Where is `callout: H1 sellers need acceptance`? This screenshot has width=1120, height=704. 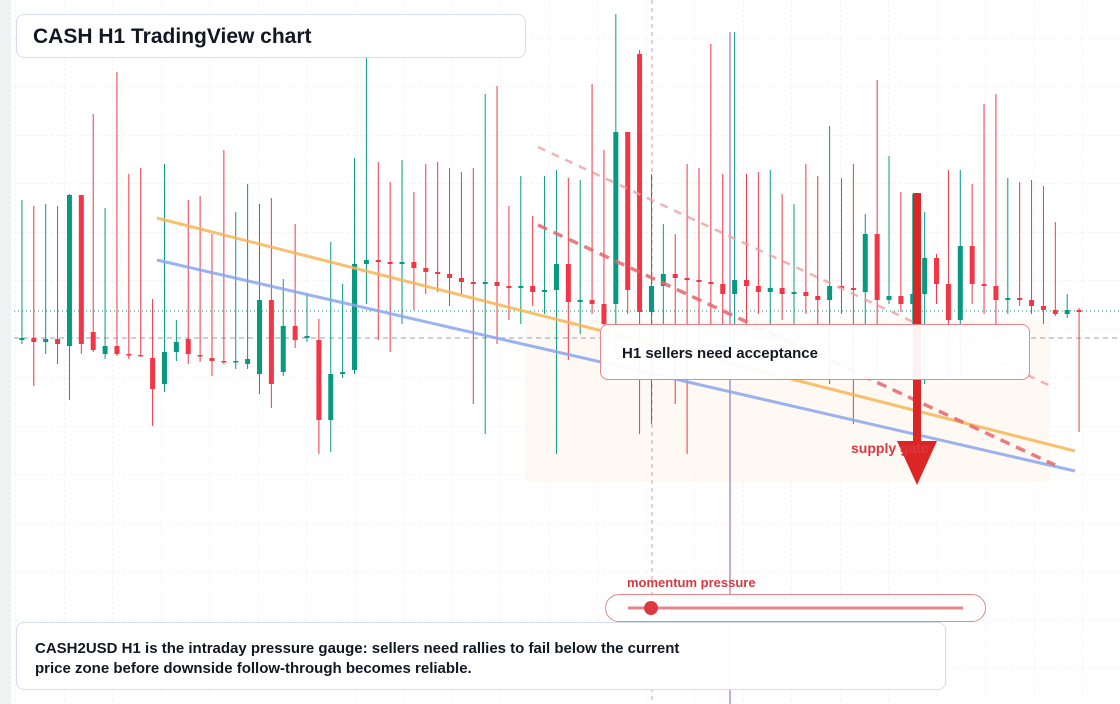 callout: H1 sellers need acceptance is located at coordinates (815, 352).